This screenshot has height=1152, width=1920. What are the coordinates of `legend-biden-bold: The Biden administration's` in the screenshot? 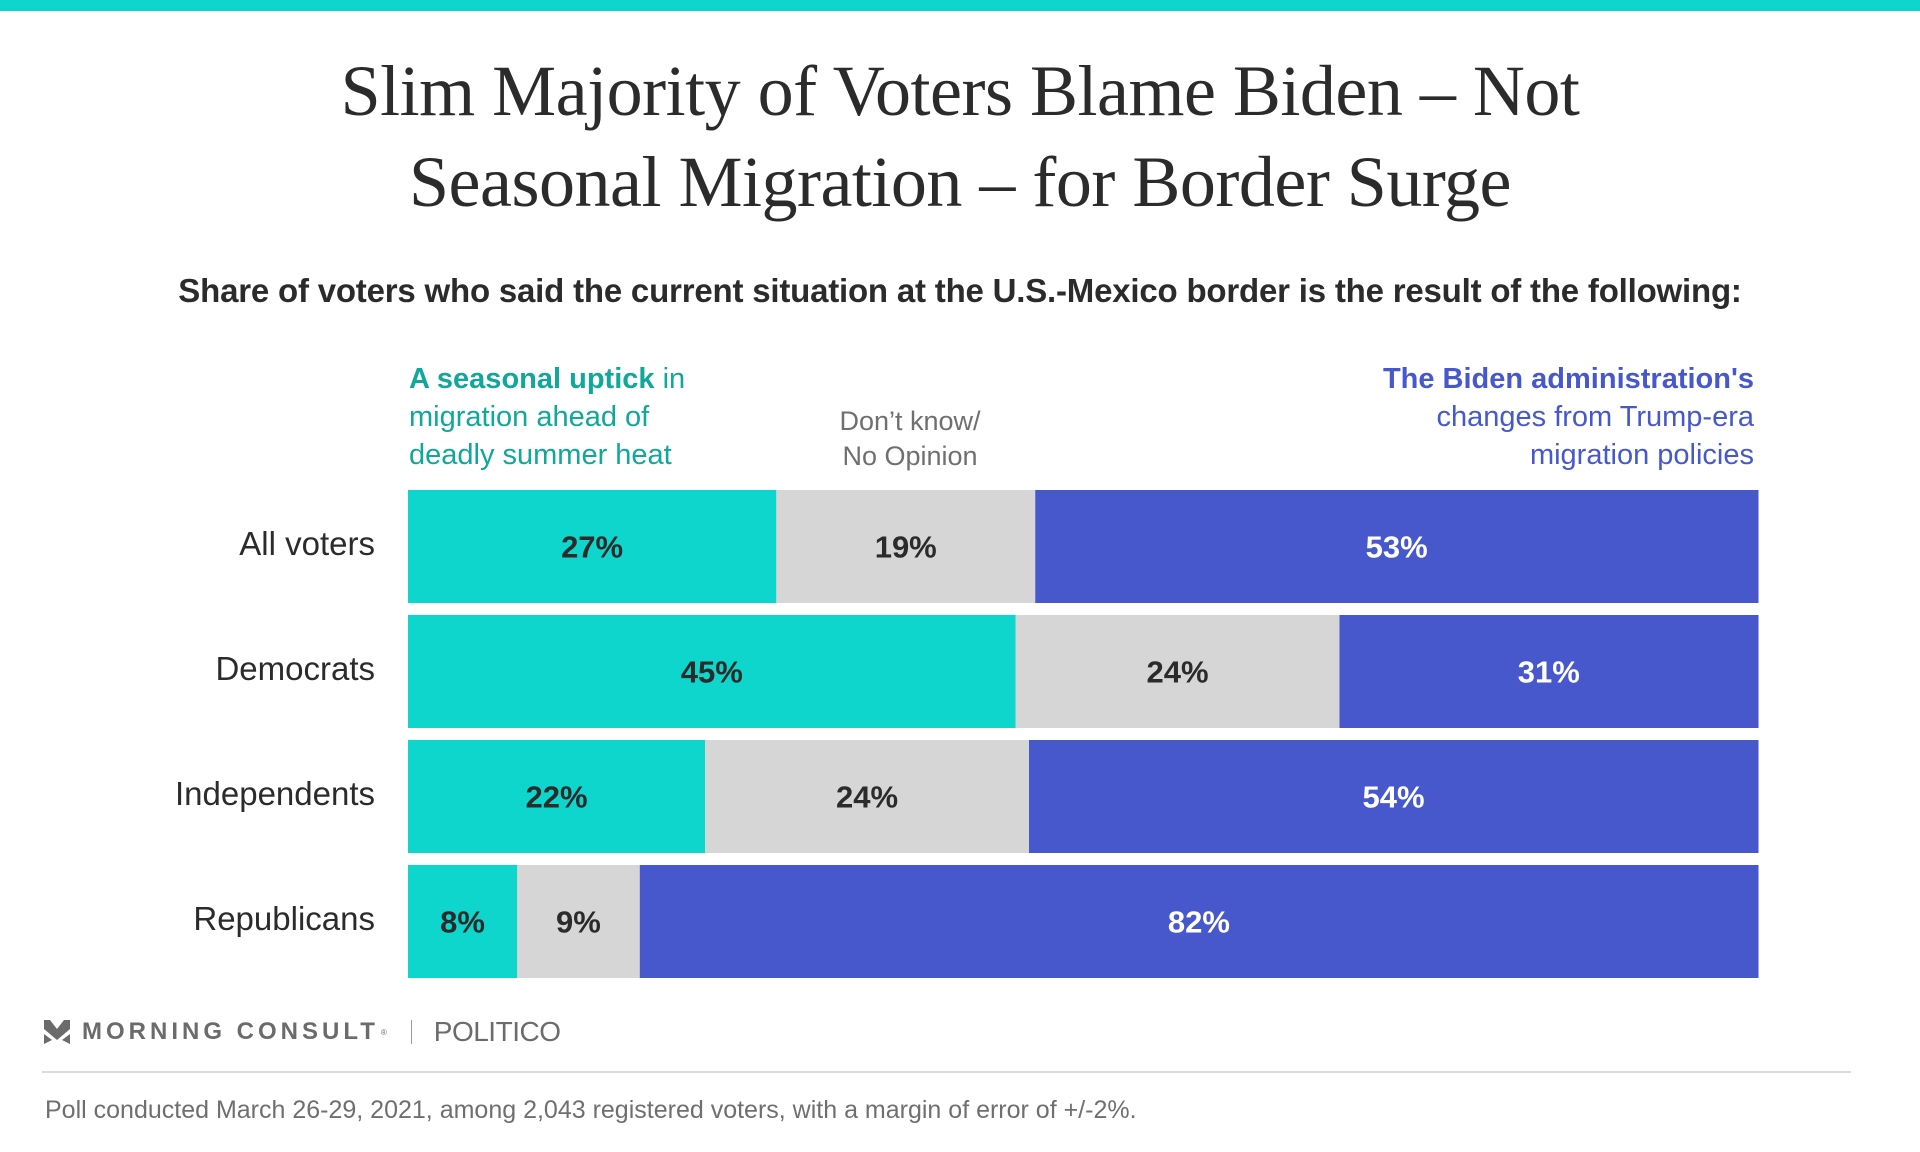 It's located at (1568, 379).